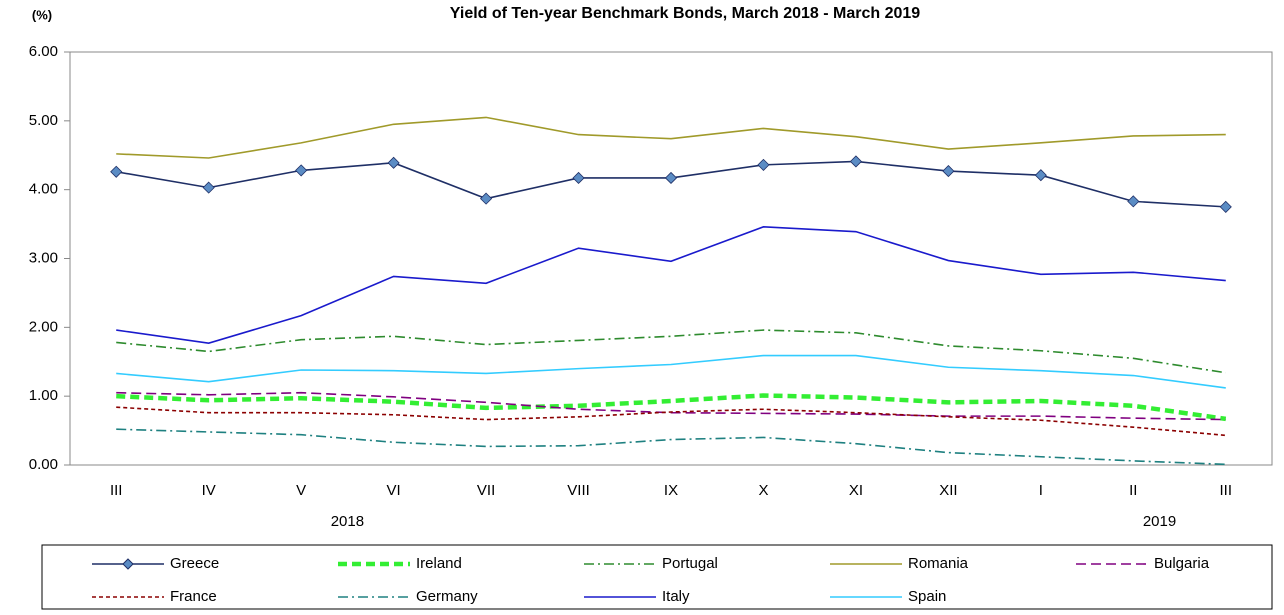  I want to click on x-tick-label: IX, so click(671, 490).